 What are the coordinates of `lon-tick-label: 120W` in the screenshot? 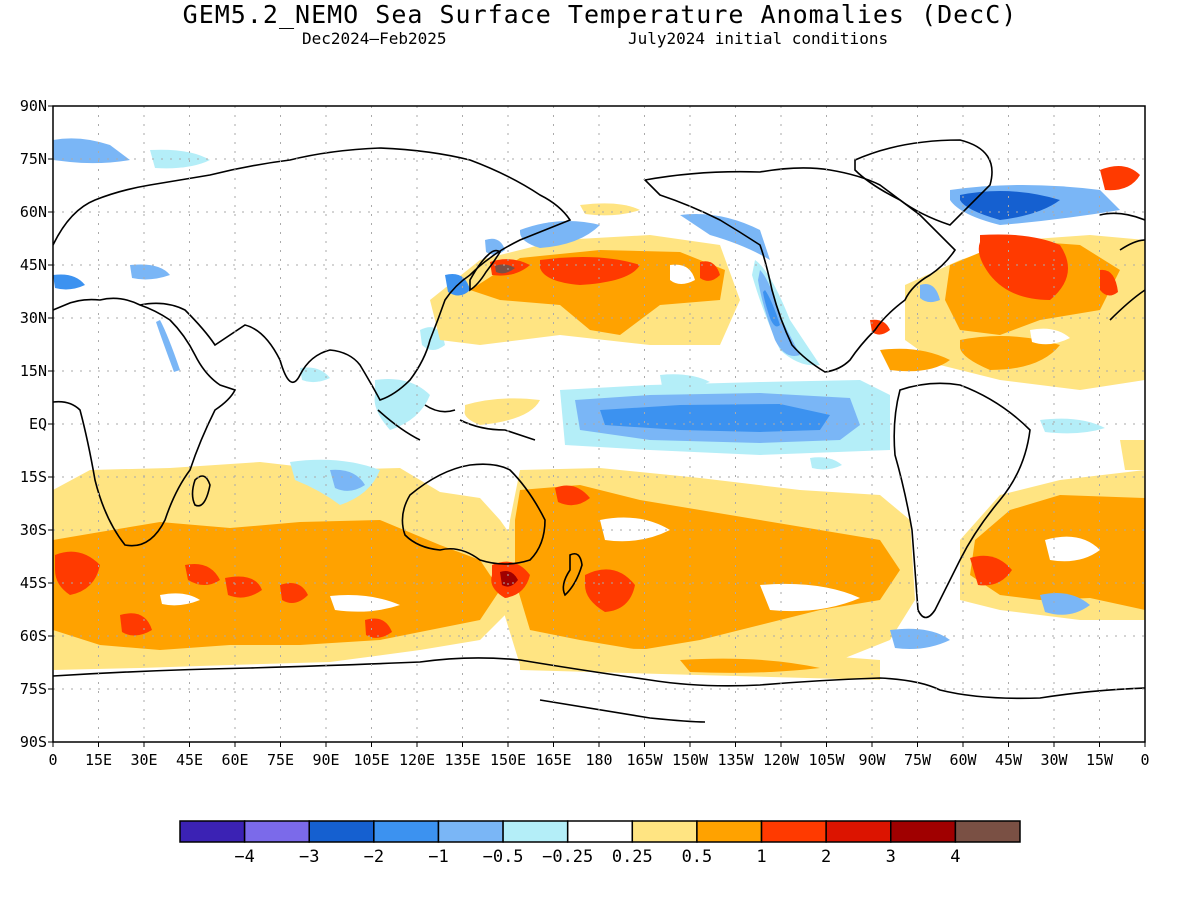 It's located at (781, 760).